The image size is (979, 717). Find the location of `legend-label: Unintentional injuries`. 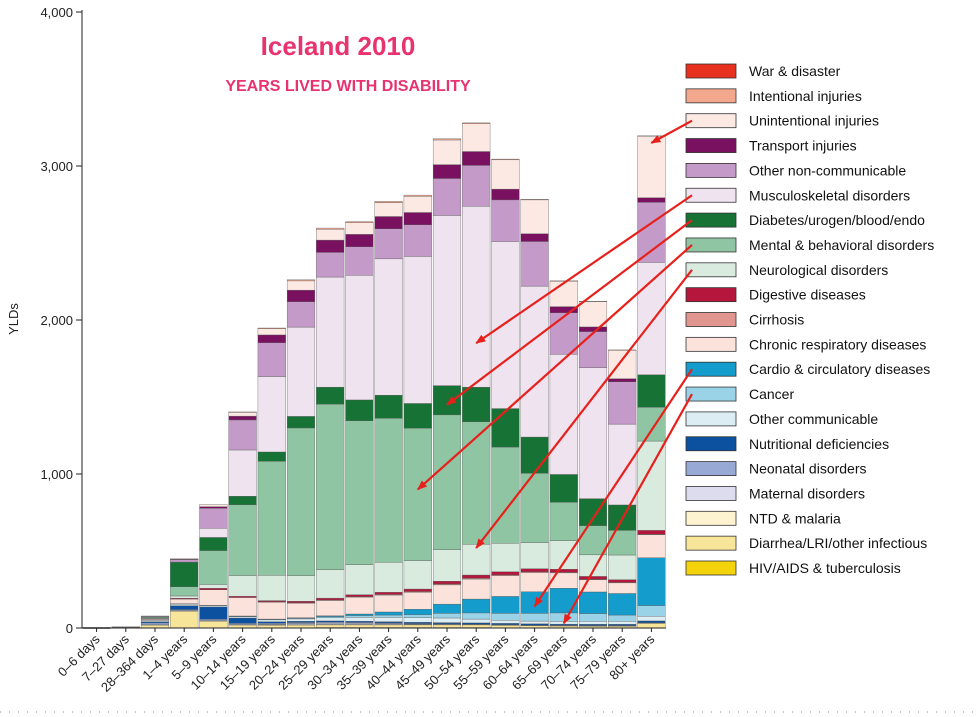

legend-label: Unintentional injuries is located at coordinates (814, 121).